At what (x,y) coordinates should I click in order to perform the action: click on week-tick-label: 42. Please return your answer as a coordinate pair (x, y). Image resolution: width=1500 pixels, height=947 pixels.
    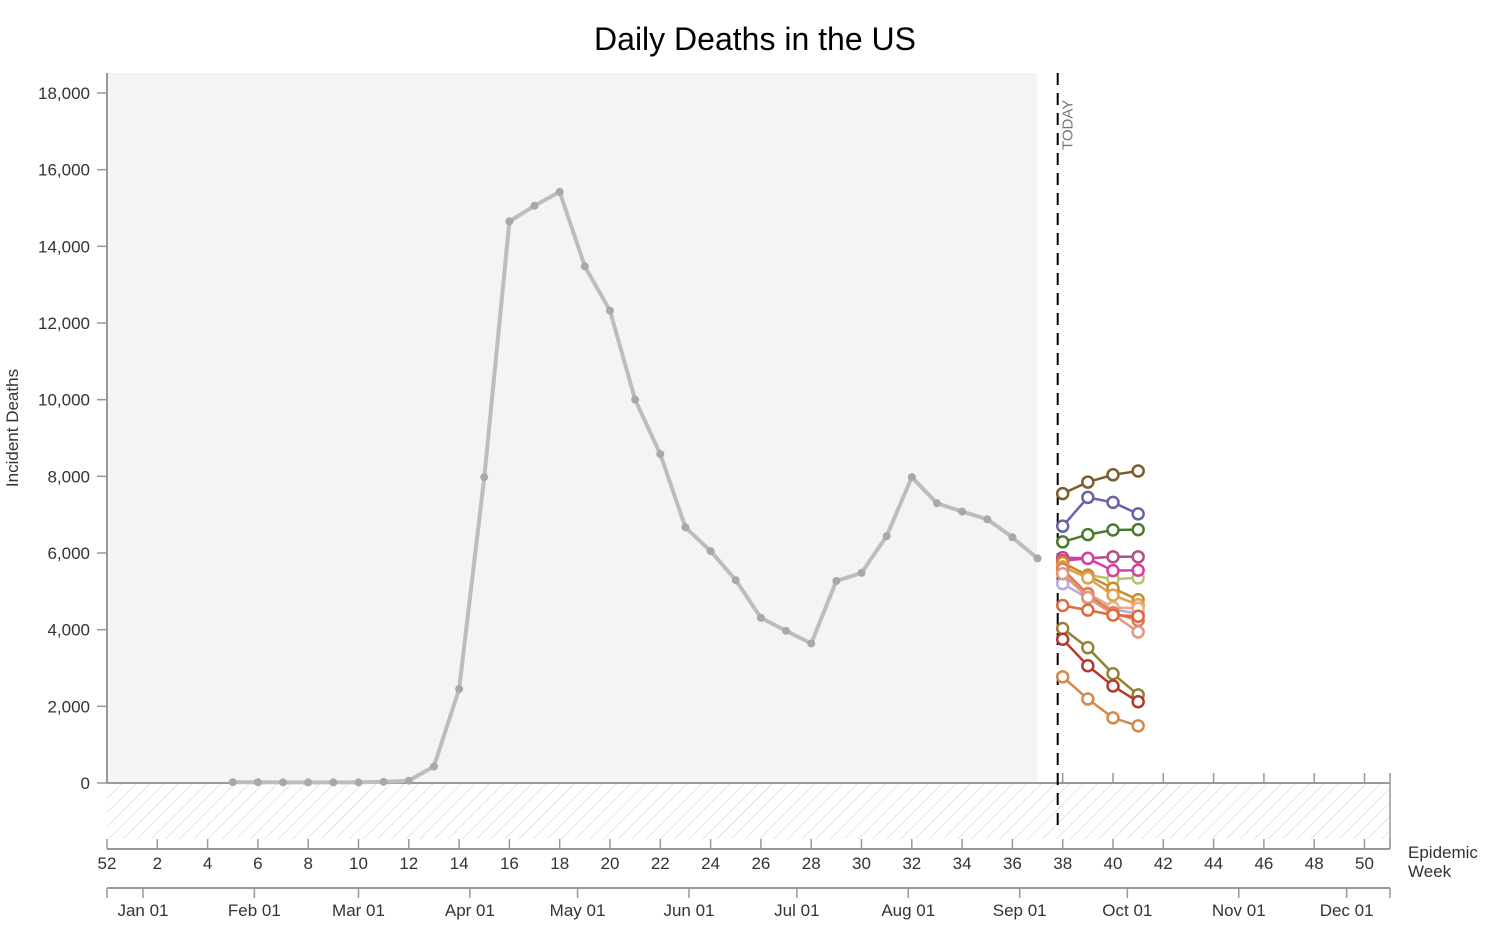
    Looking at the image, I should click on (1163, 863).